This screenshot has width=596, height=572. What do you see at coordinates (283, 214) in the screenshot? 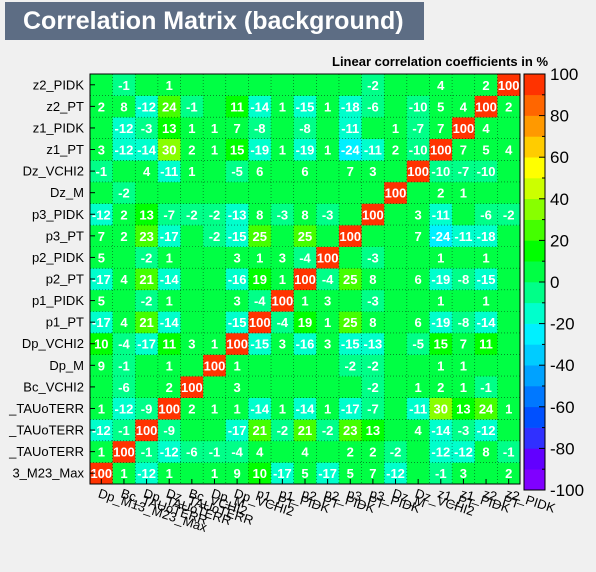
I see `cell-value-label: -3` at bounding box center [283, 214].